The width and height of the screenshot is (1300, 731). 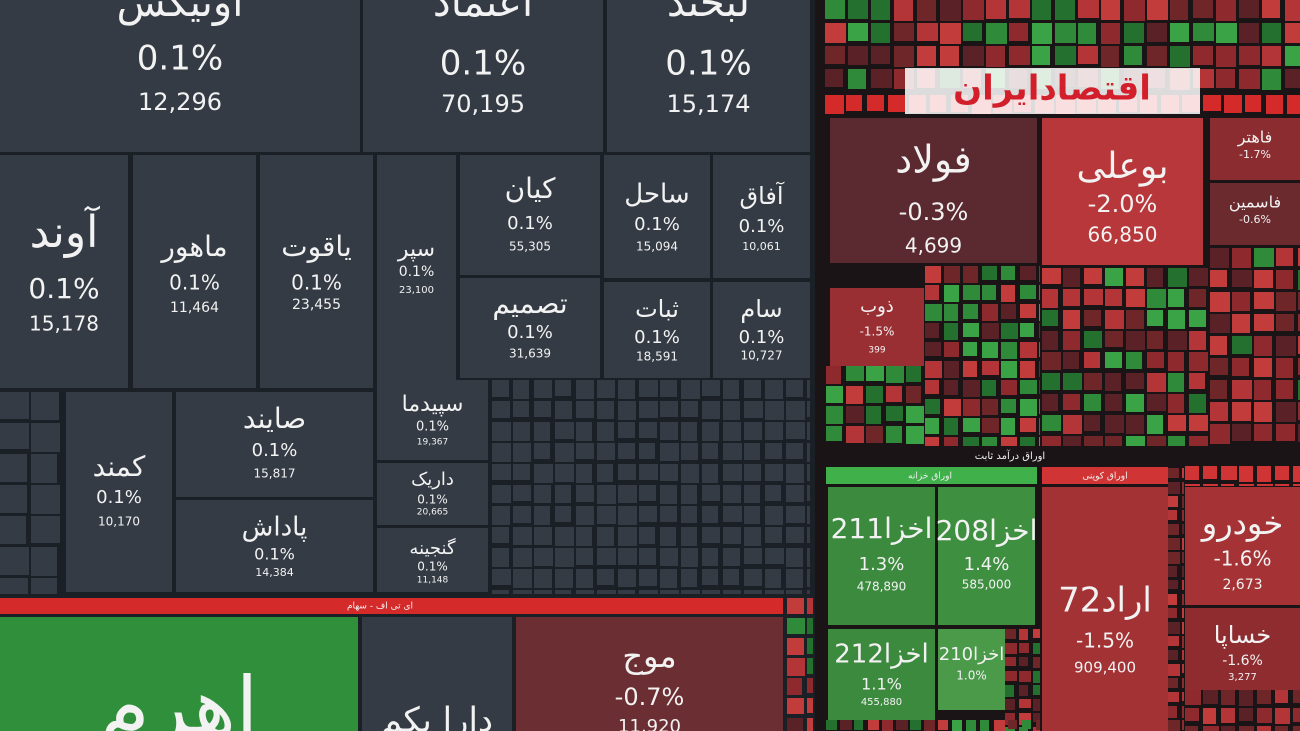 I want to click on tile-volume: 66,850, so click(x=1123, y=235).